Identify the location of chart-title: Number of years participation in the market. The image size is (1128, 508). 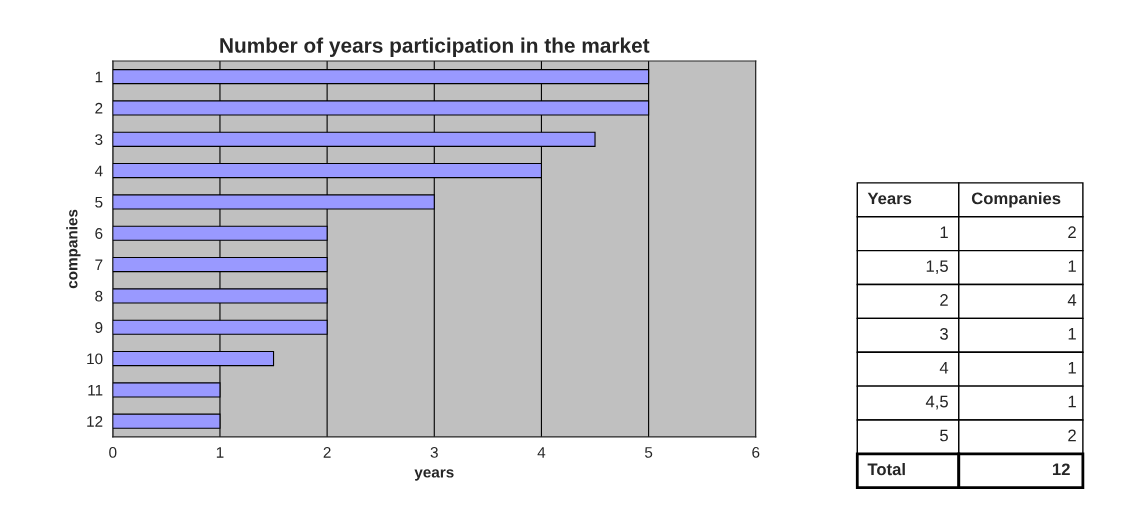
(435, 47).